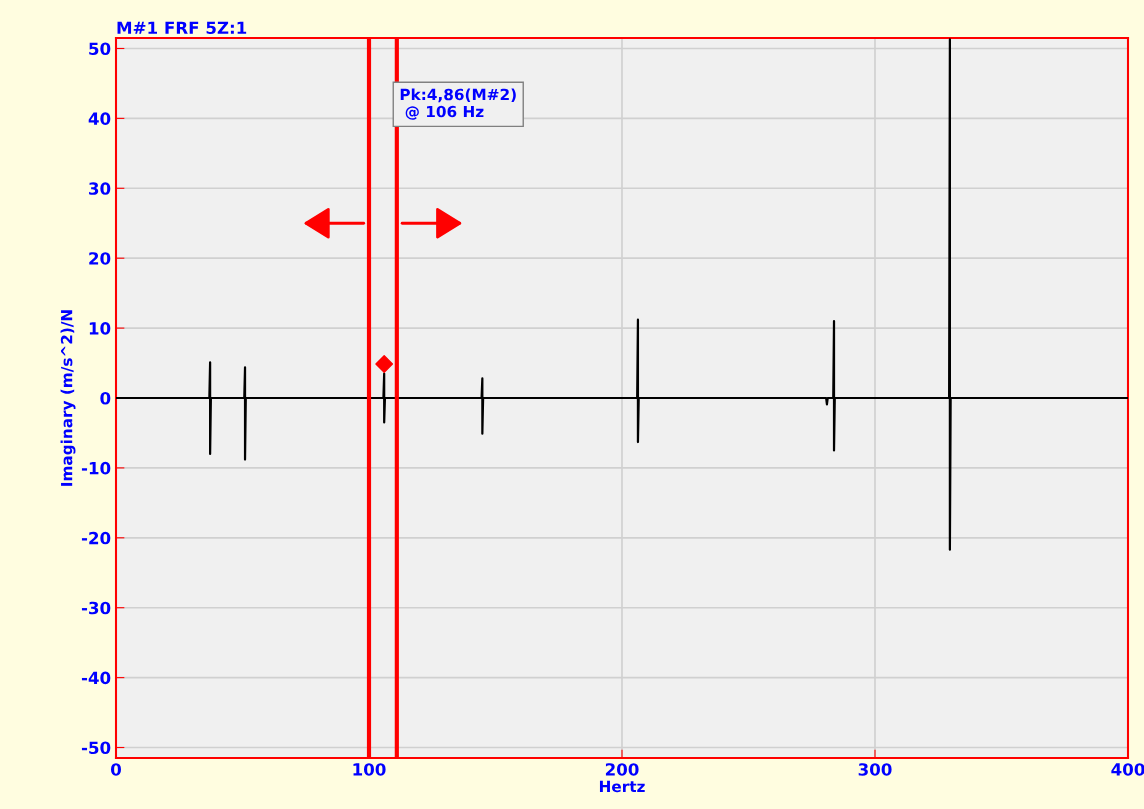 Image resolution: width=1144 pixels, height=809 pixels. What do you see at coordinates (100, 258) in the screenshot?
I see `y-tick-label: 20` at bounding box center [100, 258].